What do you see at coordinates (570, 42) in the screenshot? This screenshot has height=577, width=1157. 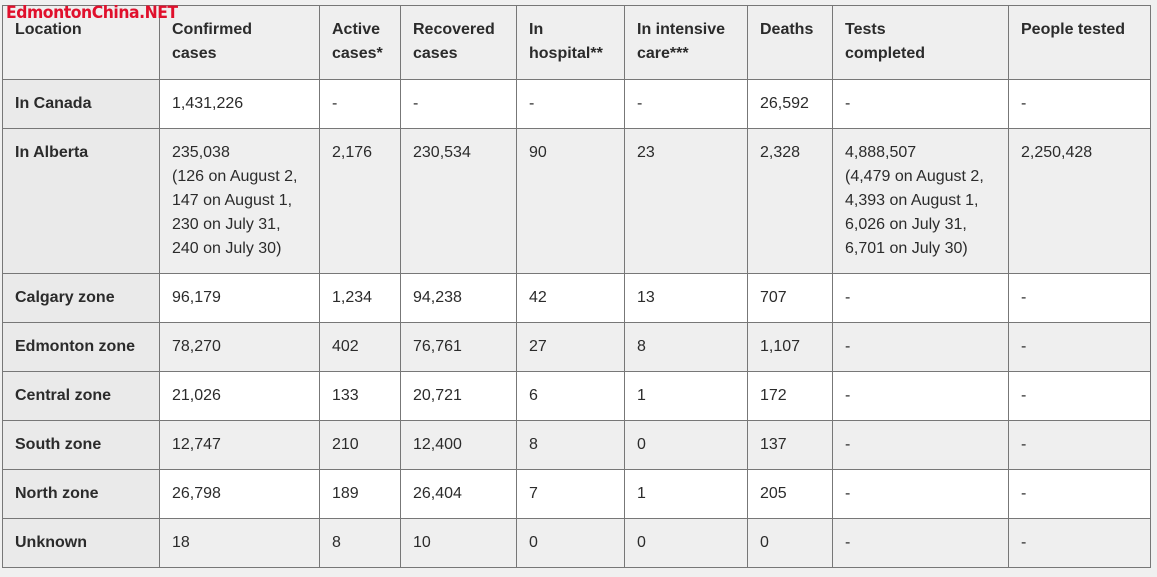 I see `header-hospital: In hospital**` at bounding box center [570, 42].